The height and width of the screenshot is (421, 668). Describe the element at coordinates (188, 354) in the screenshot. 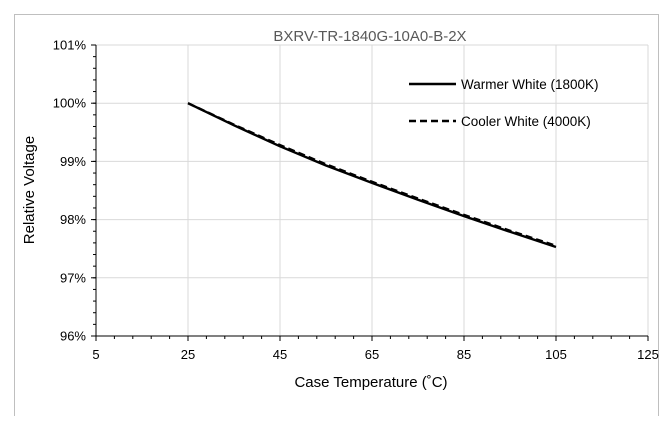

I see `x-tick-label: 25` at that location.